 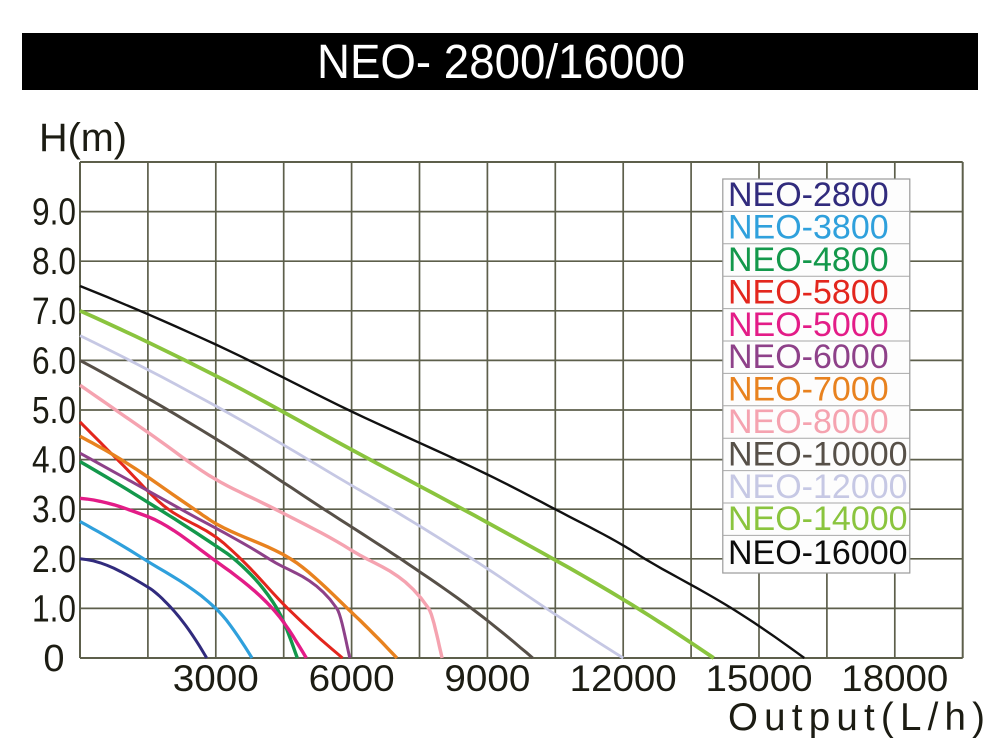 I want to click on svg-text: 15000, so click(x=759, y=678).